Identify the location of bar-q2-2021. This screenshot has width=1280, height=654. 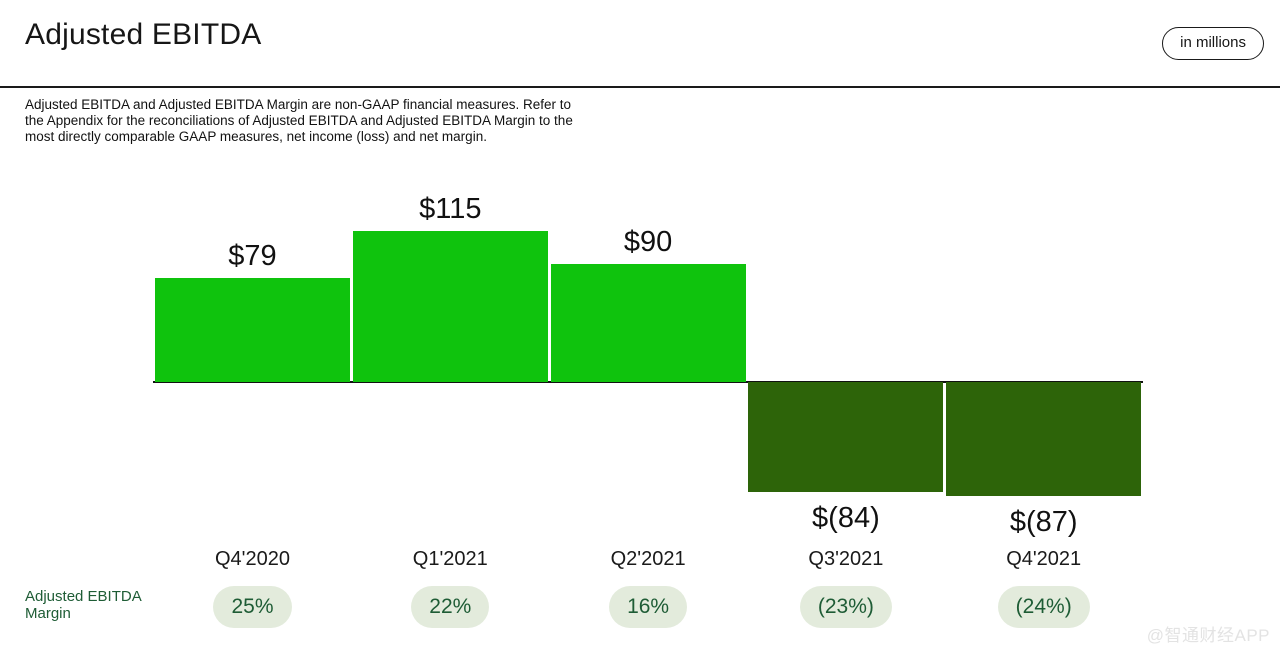
(648, 322).